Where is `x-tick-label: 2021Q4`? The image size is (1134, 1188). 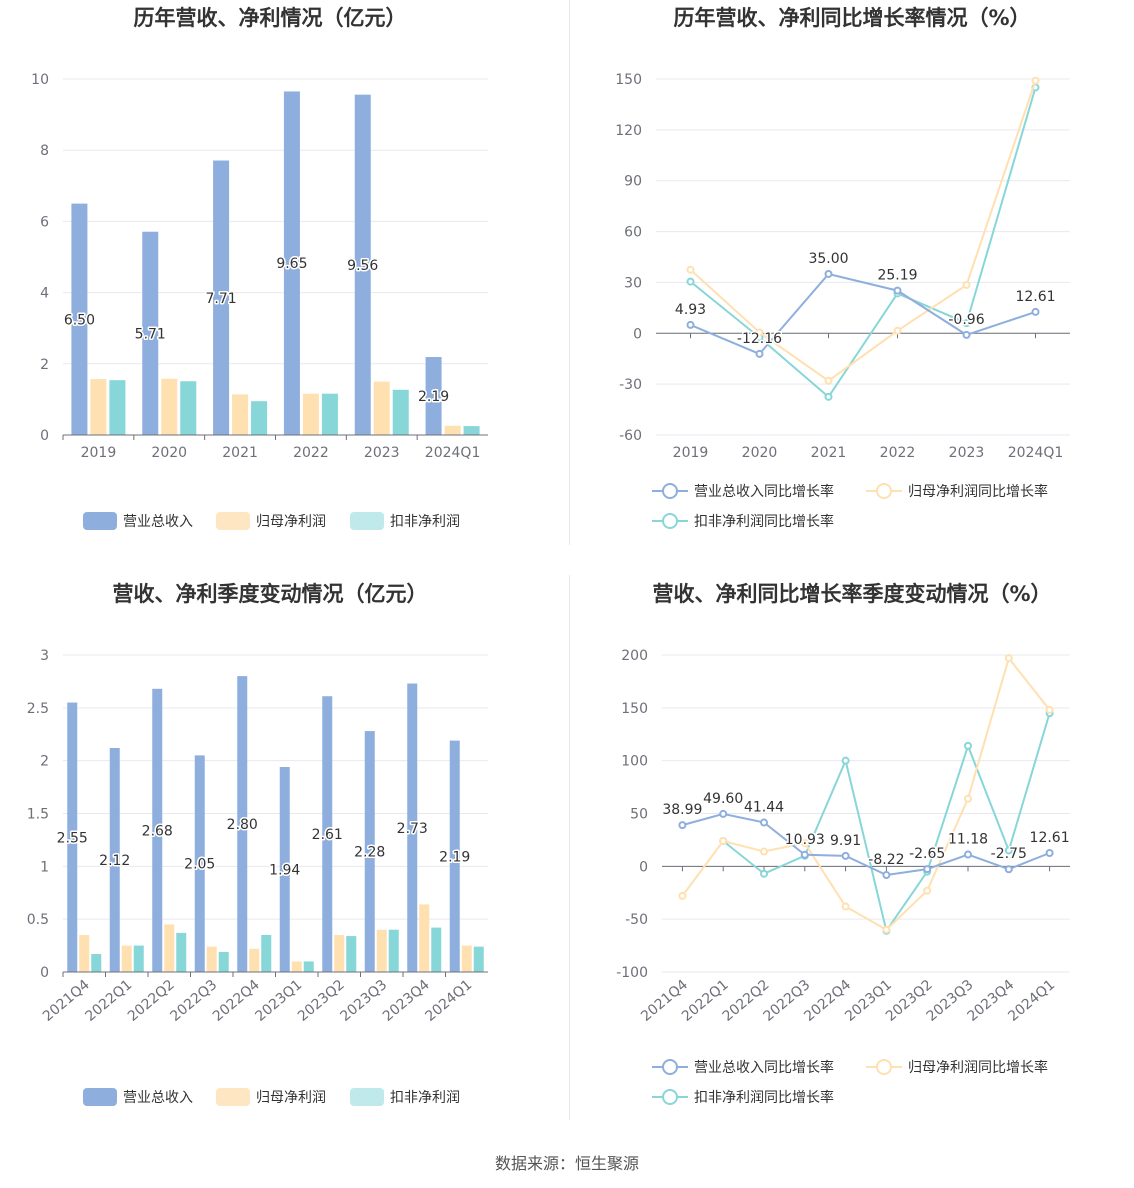
x-tick-label: 2021Q4 is located at coordinates (66, 1001).